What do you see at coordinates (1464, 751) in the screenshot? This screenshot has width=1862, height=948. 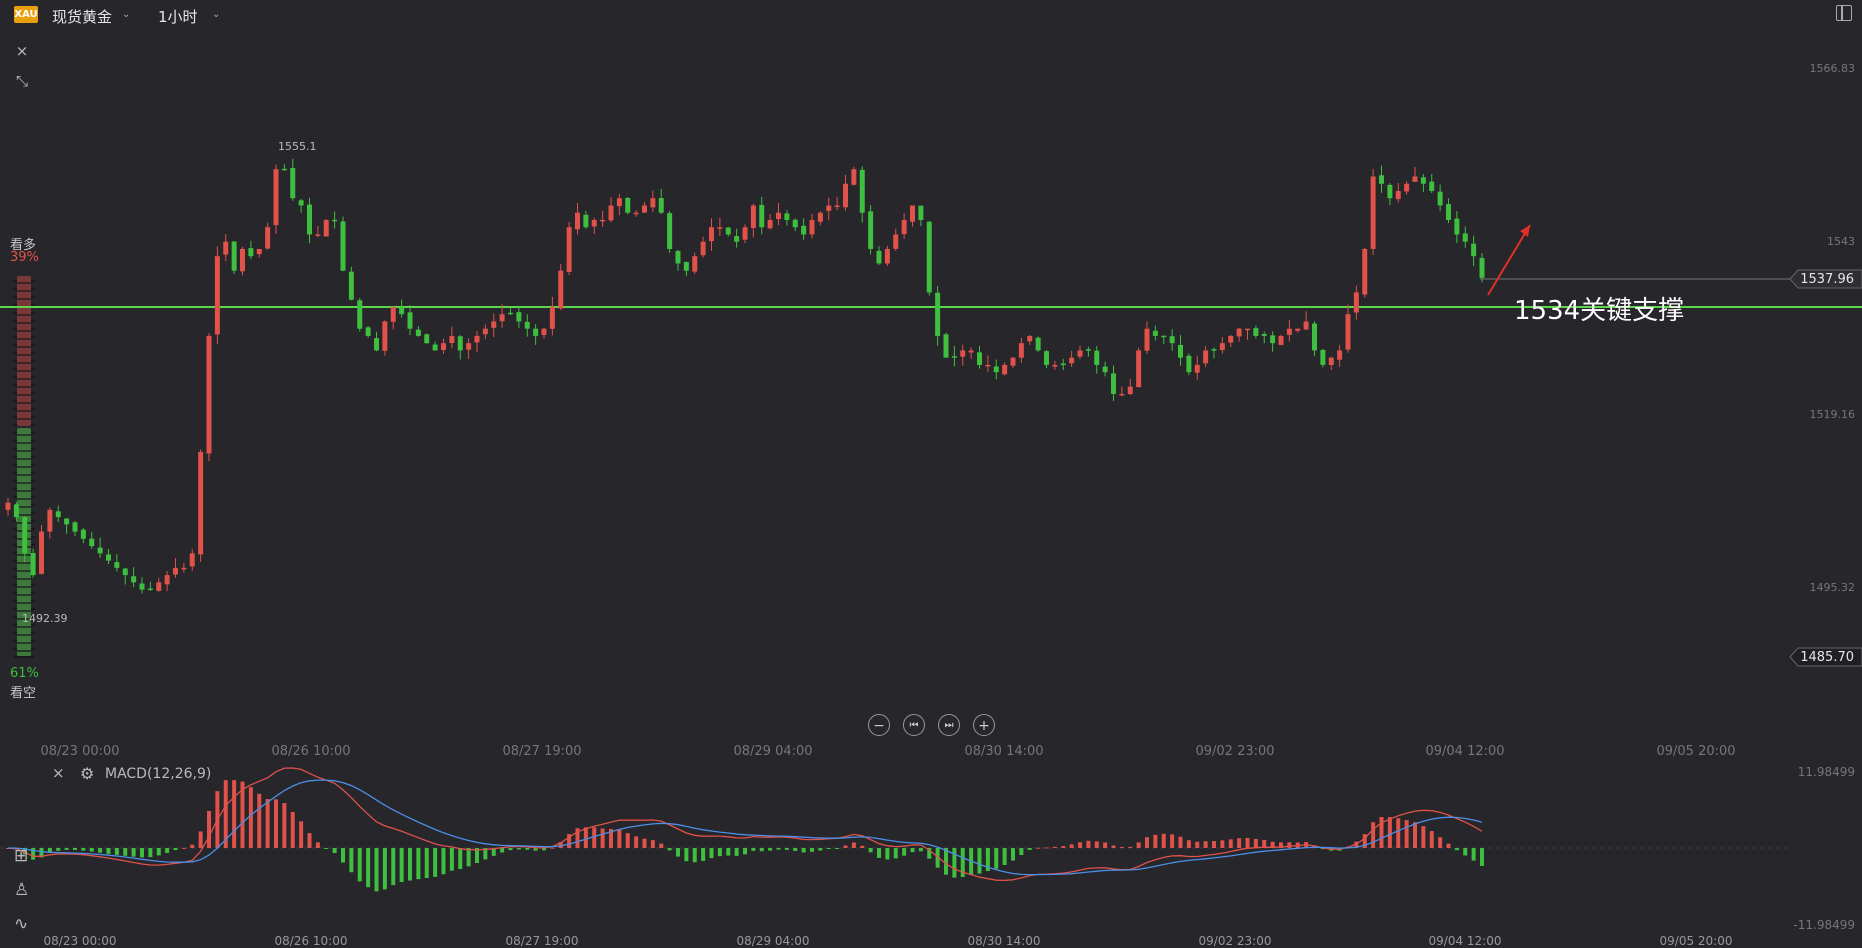 I see `time-tick-label: 09/04 12:00` at bounding box center [1464, 751].